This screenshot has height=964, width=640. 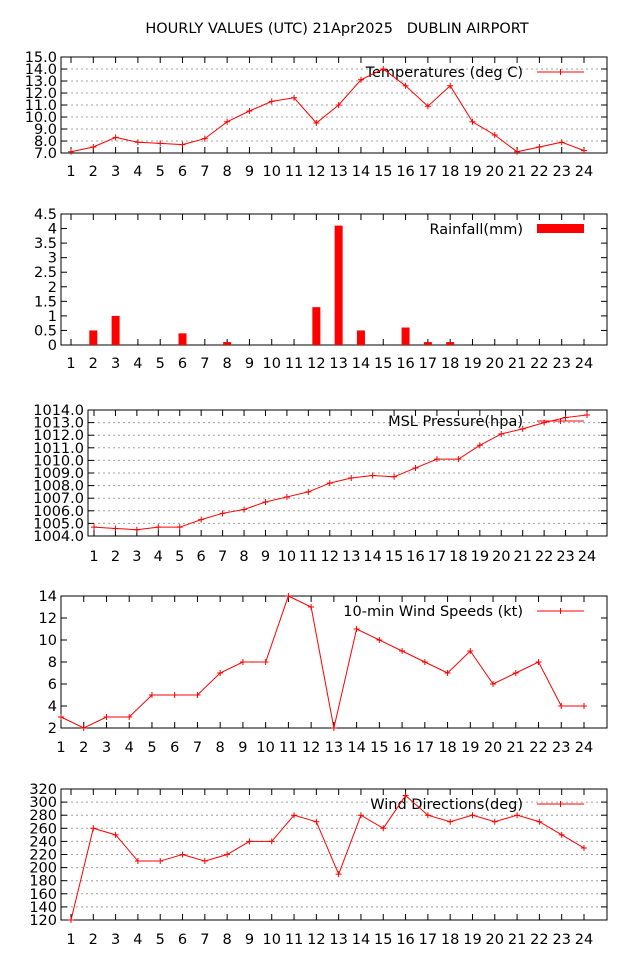 What do you see at coordinates (58, 436) in the screenshot?
I see `y-tick-label: 1012.0` at bounding box center [58, 436].